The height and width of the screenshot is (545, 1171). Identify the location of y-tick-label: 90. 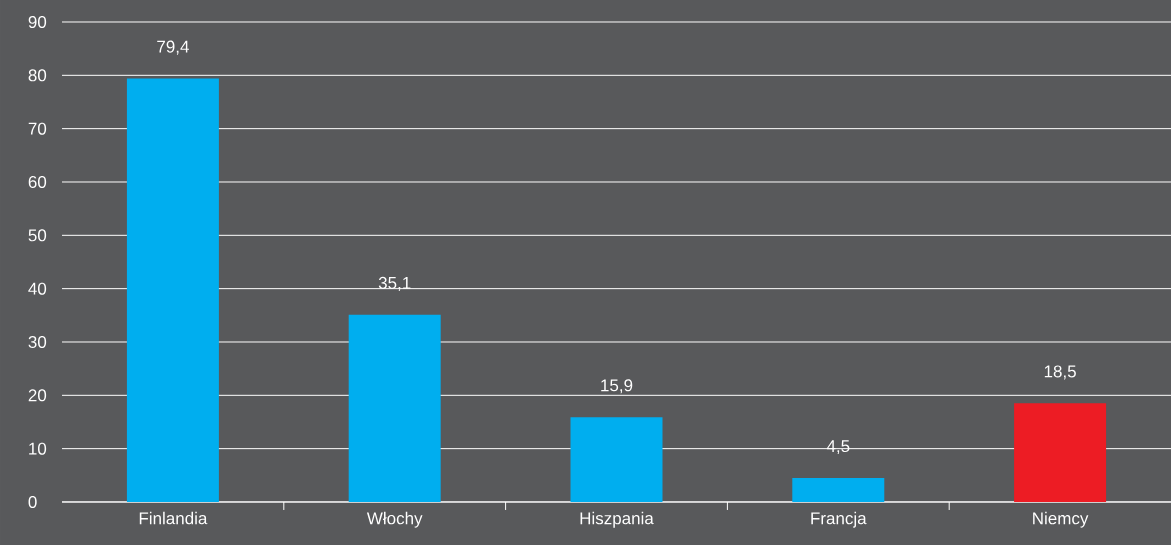
(37, 22).